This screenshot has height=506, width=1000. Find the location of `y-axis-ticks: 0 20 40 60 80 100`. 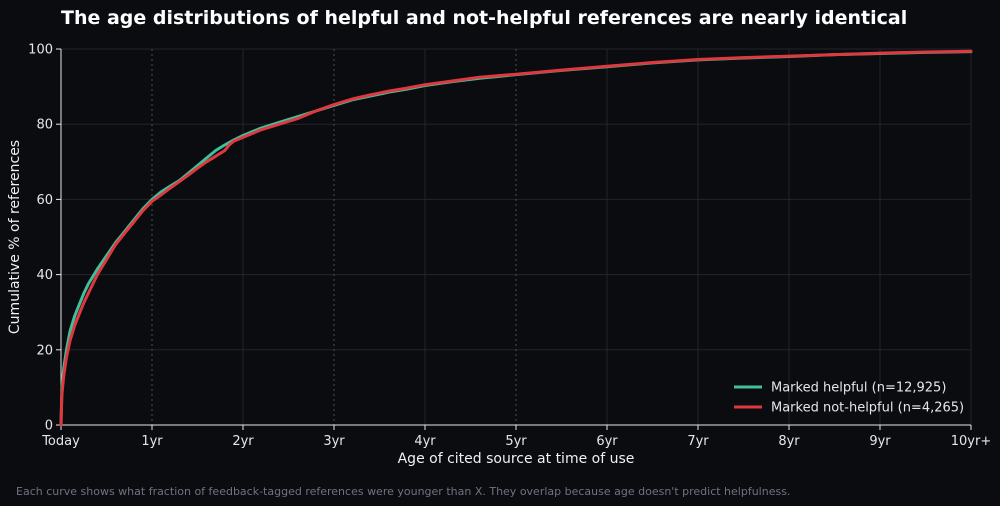

y-axis-ticks: 0 20 40 60 80 100 is located at coordinates (44, 238).